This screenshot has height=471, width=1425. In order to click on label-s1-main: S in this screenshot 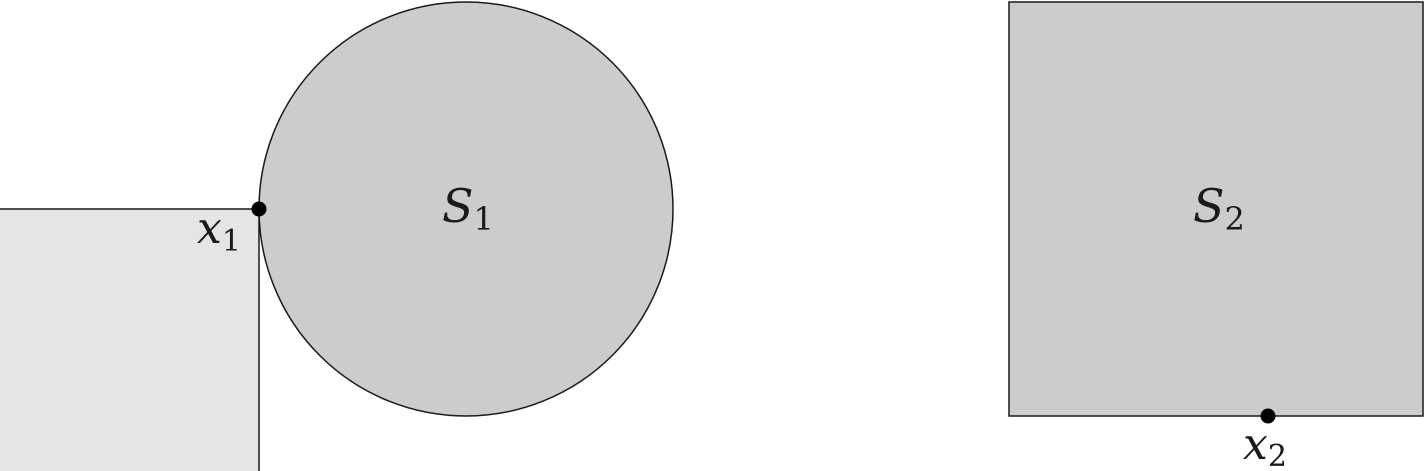, I will do `click(458, 206)`.